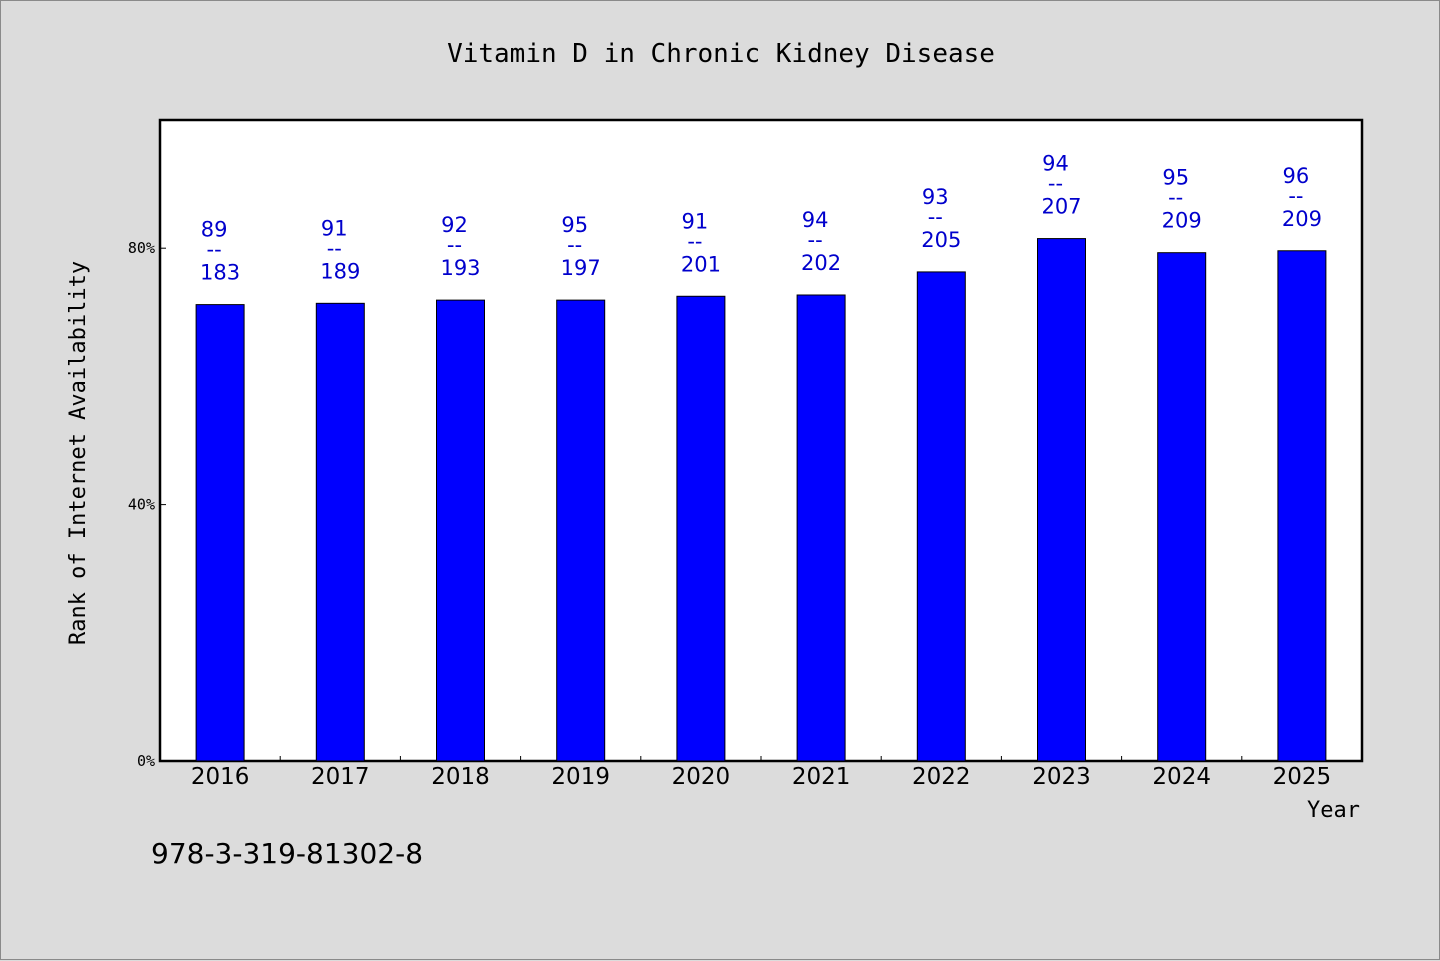 The width and height of the screenshot is (1440, 961). I want to click on data-label-numerator-2019: 95, so click(574, 225).